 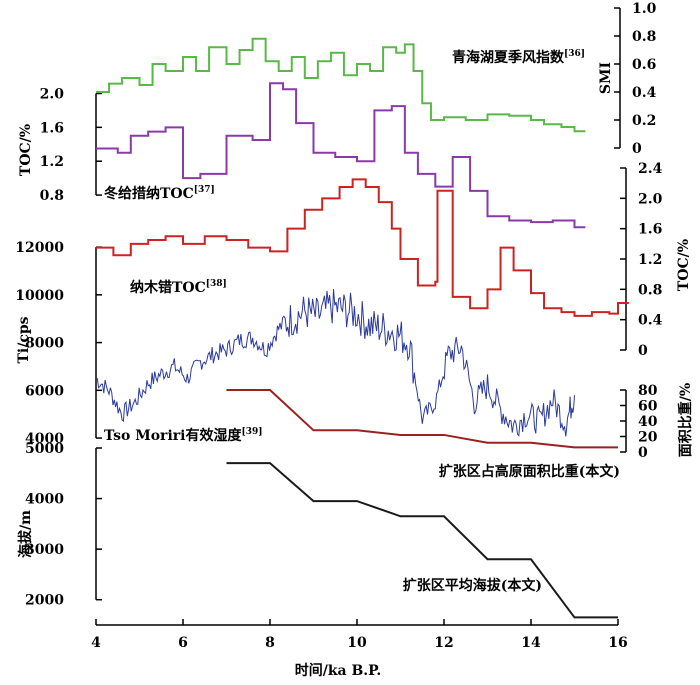 What do you see at coordinates (183, 643) in the screenshot?
I see `x-tick-label-1: 6` at bounding box center [183, 643].